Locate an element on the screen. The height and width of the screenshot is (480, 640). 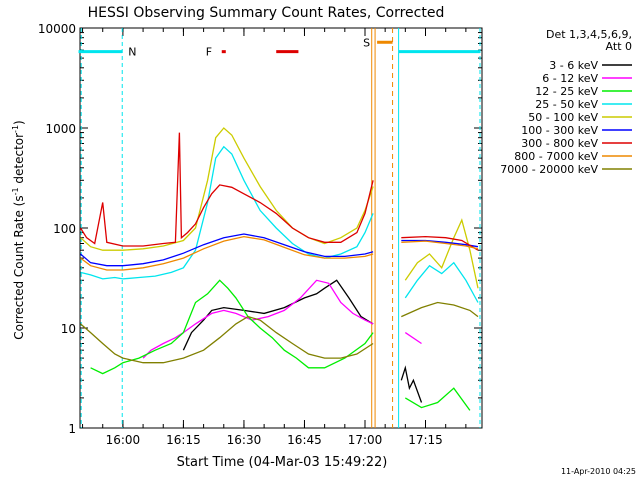
legend-label-0: 3 - 6 keV is located at coordinates (573, 65).